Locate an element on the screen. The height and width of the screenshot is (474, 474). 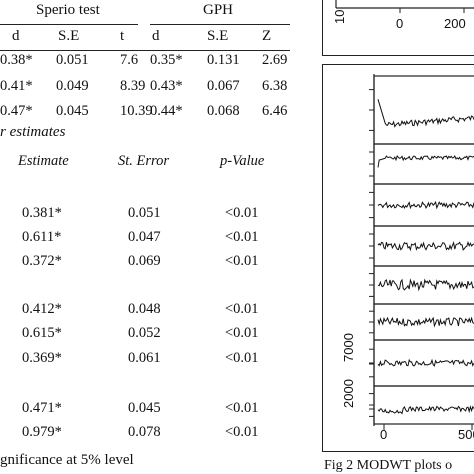
table-cell: 0.44* is located at coordinates (166, 111).